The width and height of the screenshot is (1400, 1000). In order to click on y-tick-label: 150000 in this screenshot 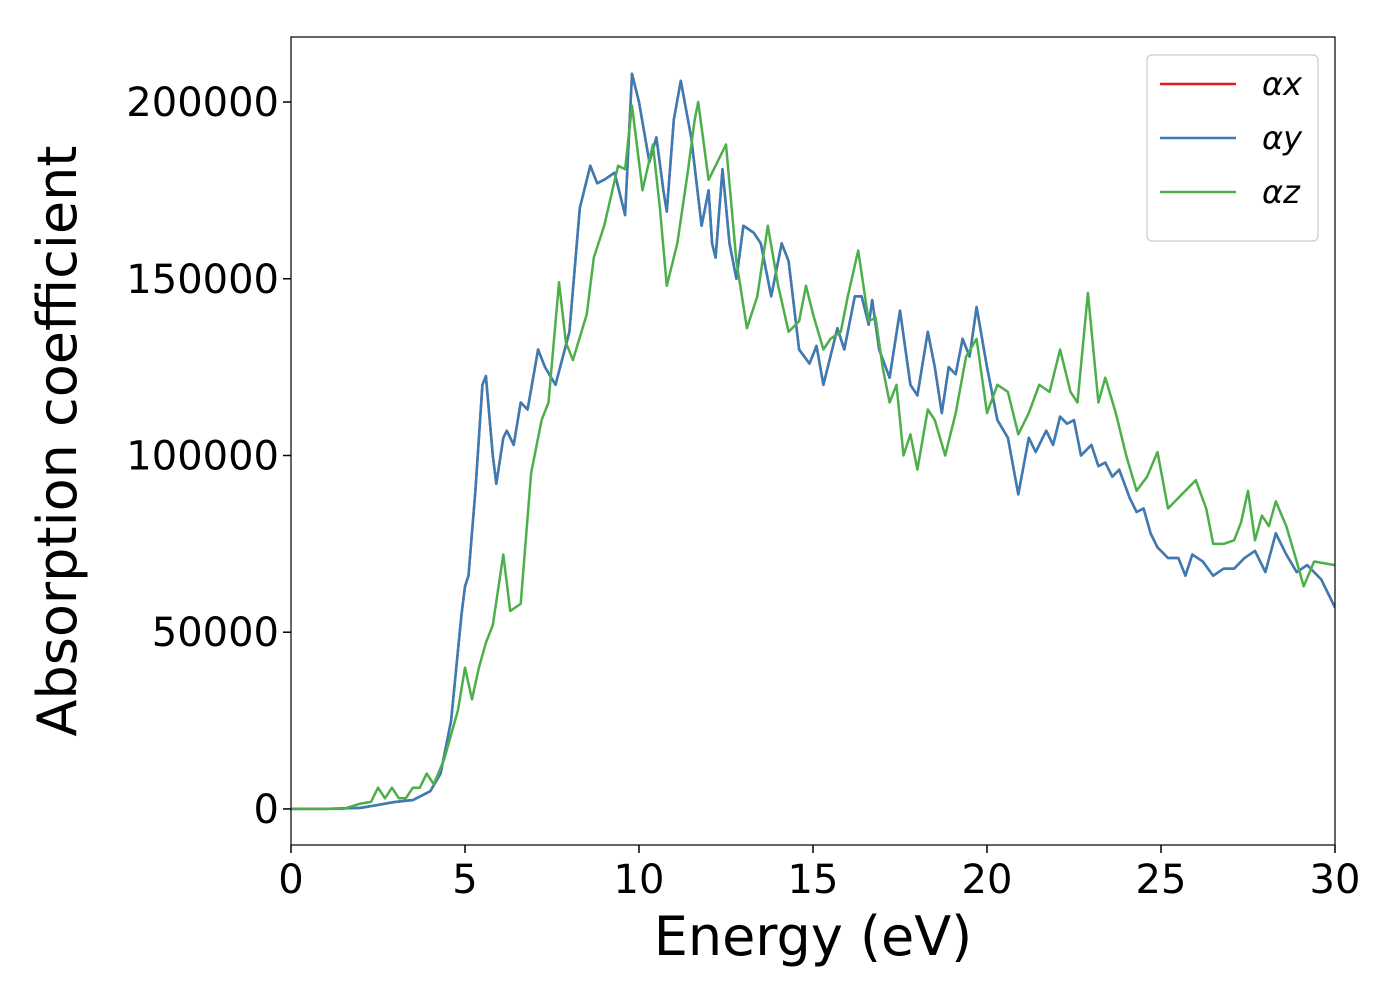, I will do `click(202, 280)`.